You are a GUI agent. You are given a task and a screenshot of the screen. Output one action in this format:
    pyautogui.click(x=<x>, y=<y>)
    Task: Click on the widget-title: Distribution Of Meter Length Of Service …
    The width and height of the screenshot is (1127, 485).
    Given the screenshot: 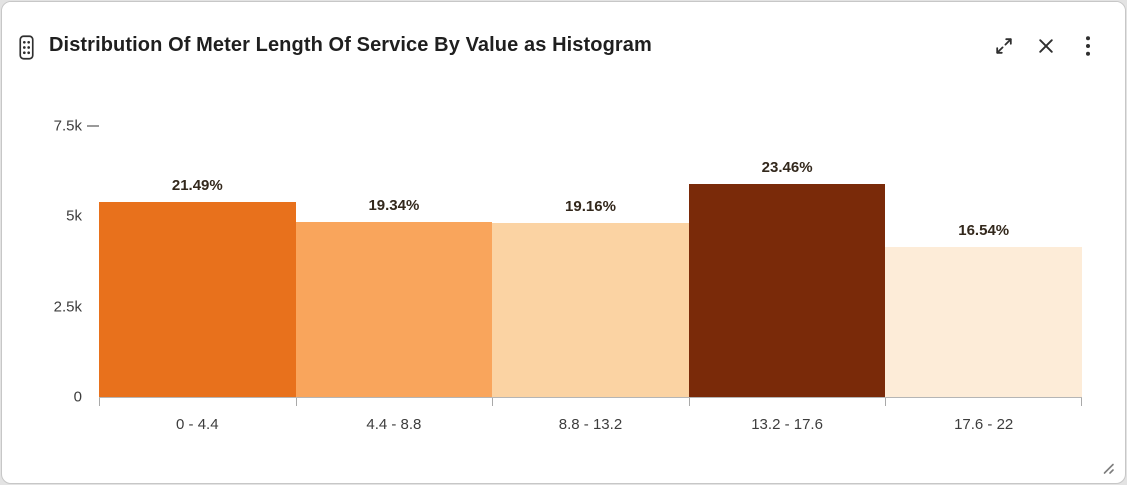 What is the action you would take?
    pyautogui.click(x=350, y=45)
    